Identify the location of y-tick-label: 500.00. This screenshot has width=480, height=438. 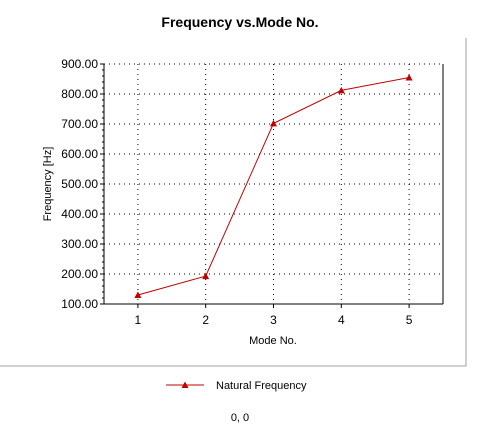
(79, 184).